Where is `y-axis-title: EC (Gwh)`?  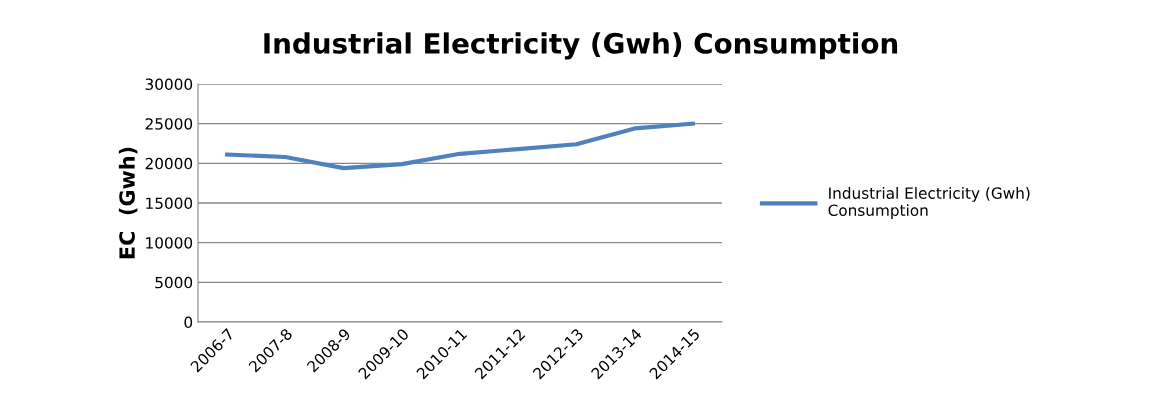 y-axis-title: EC (Gwh) is located at coordinates (128, 203).